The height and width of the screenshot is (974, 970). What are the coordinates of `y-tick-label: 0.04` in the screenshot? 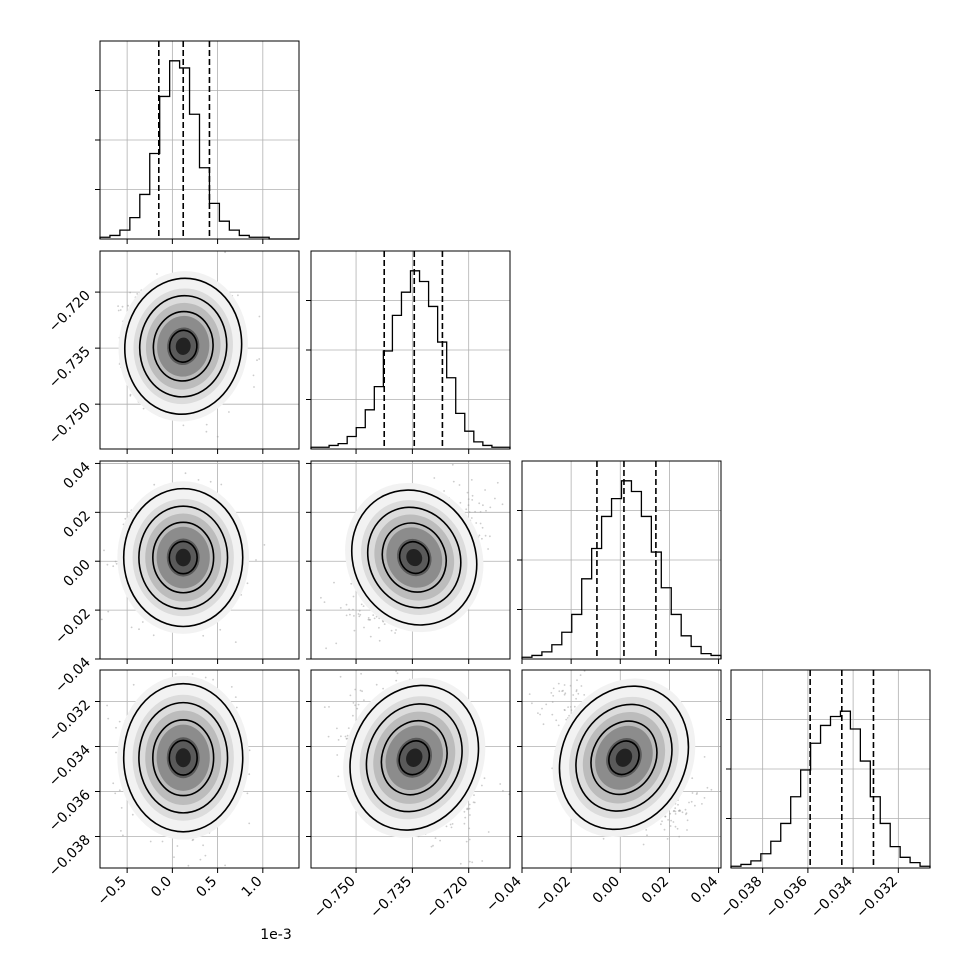 It's located at (76, 475).